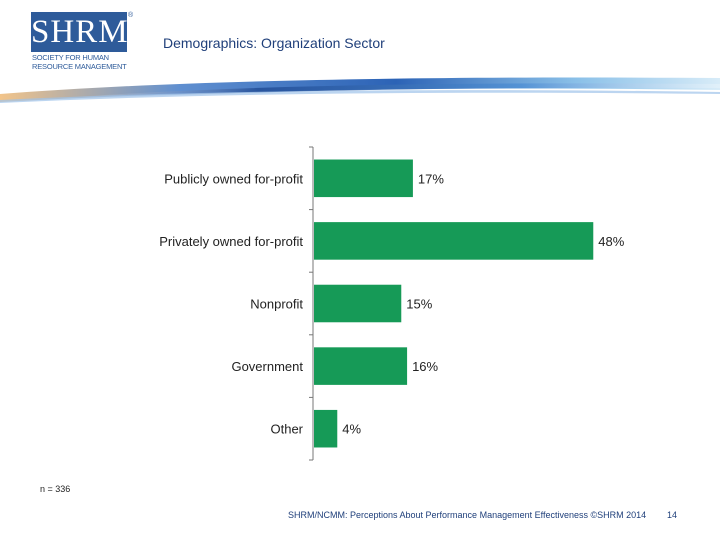  Describe the element at coordinates (80, 32) in the screenshot. I see `logo-mark: SHRM` at that location.